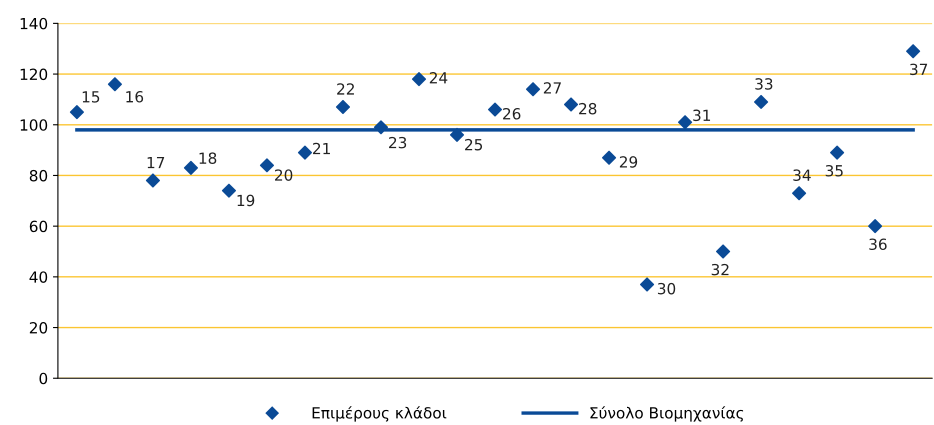 Image resolution: width=934 pixels, height=425 pixels. Describe the element at coordinates (834, 170) in the screenshot. I see `annotation: 35` at that location.